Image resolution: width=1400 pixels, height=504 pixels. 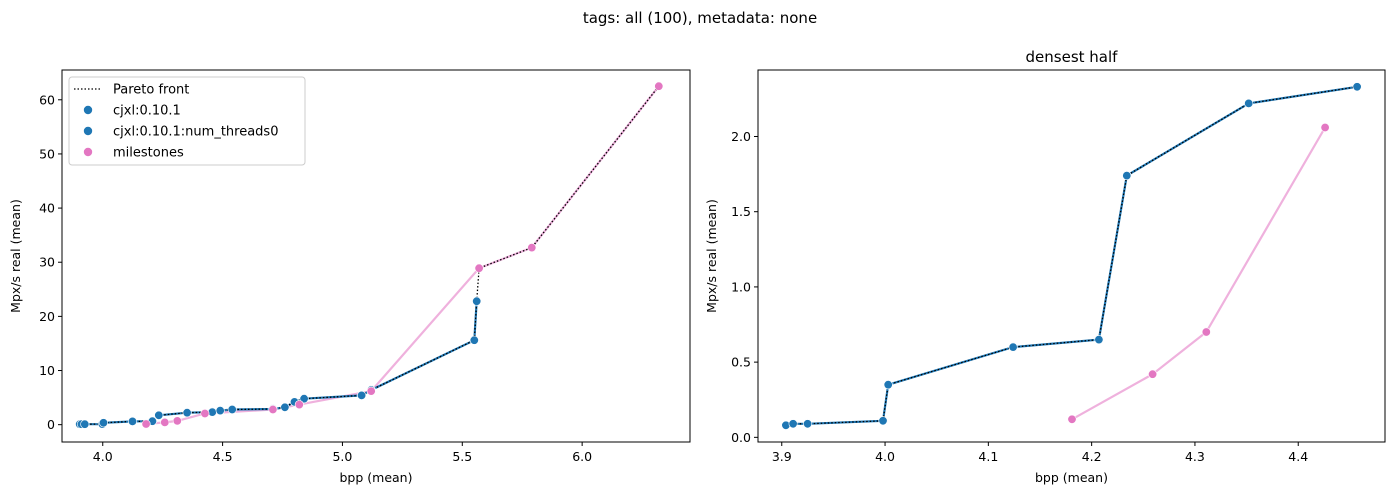 I want to click on legend-box, so click(x=187, y=121).